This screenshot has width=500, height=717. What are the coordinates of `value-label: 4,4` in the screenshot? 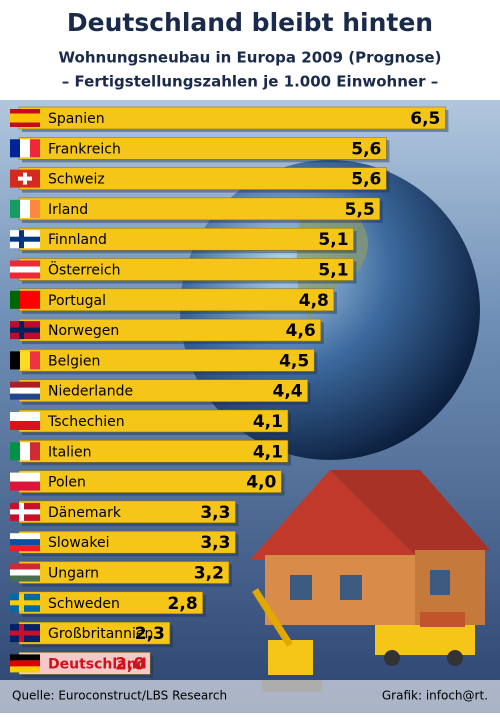 It's located at (288, 392).